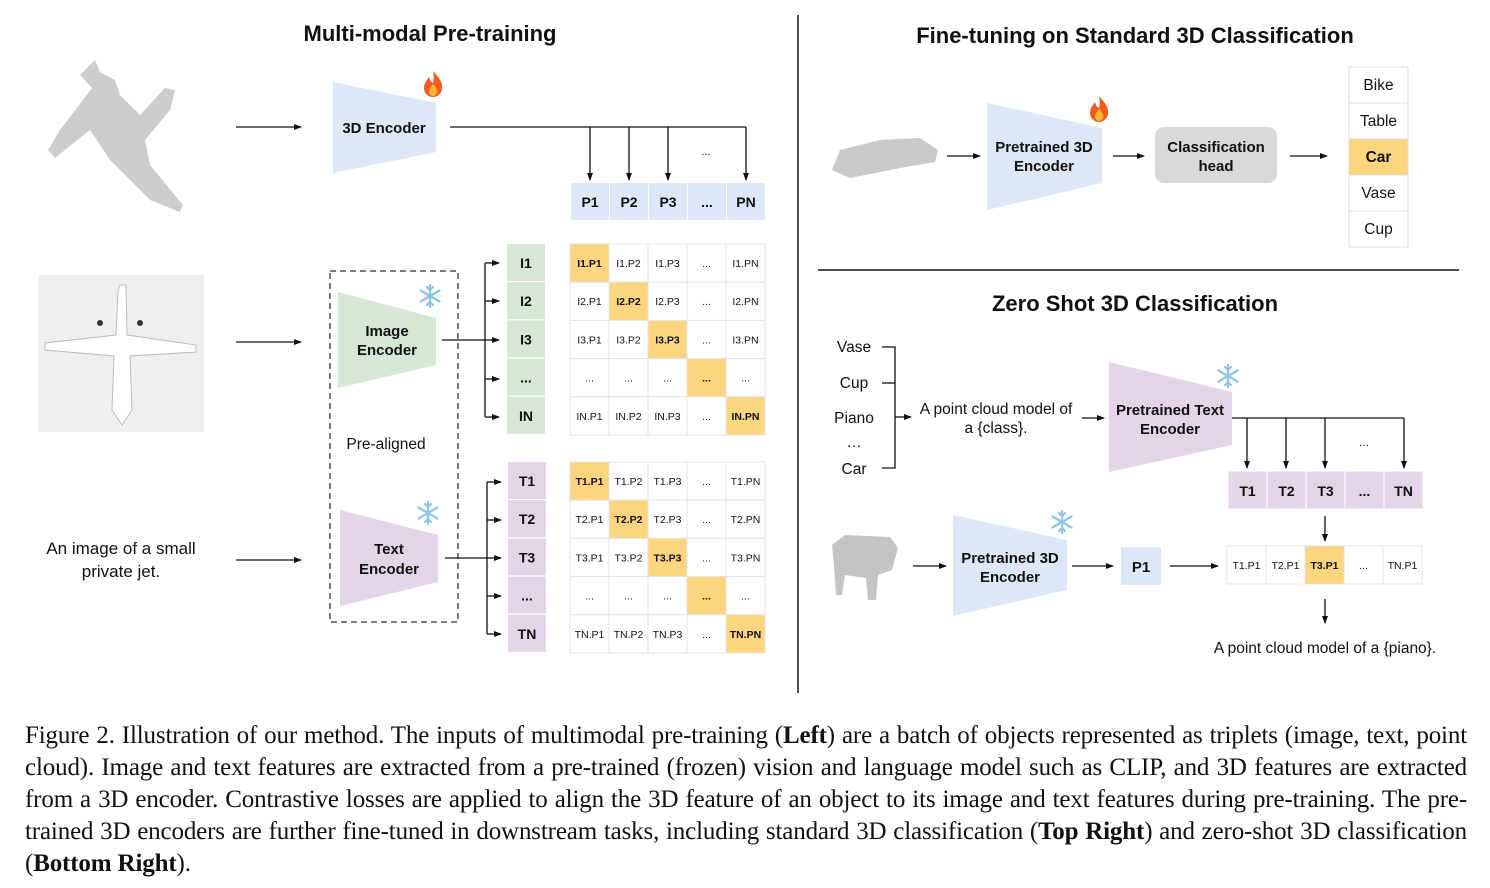 The image size is (1490, 888). I want to click on similarity-value: TN.P3, so click(668, 635).